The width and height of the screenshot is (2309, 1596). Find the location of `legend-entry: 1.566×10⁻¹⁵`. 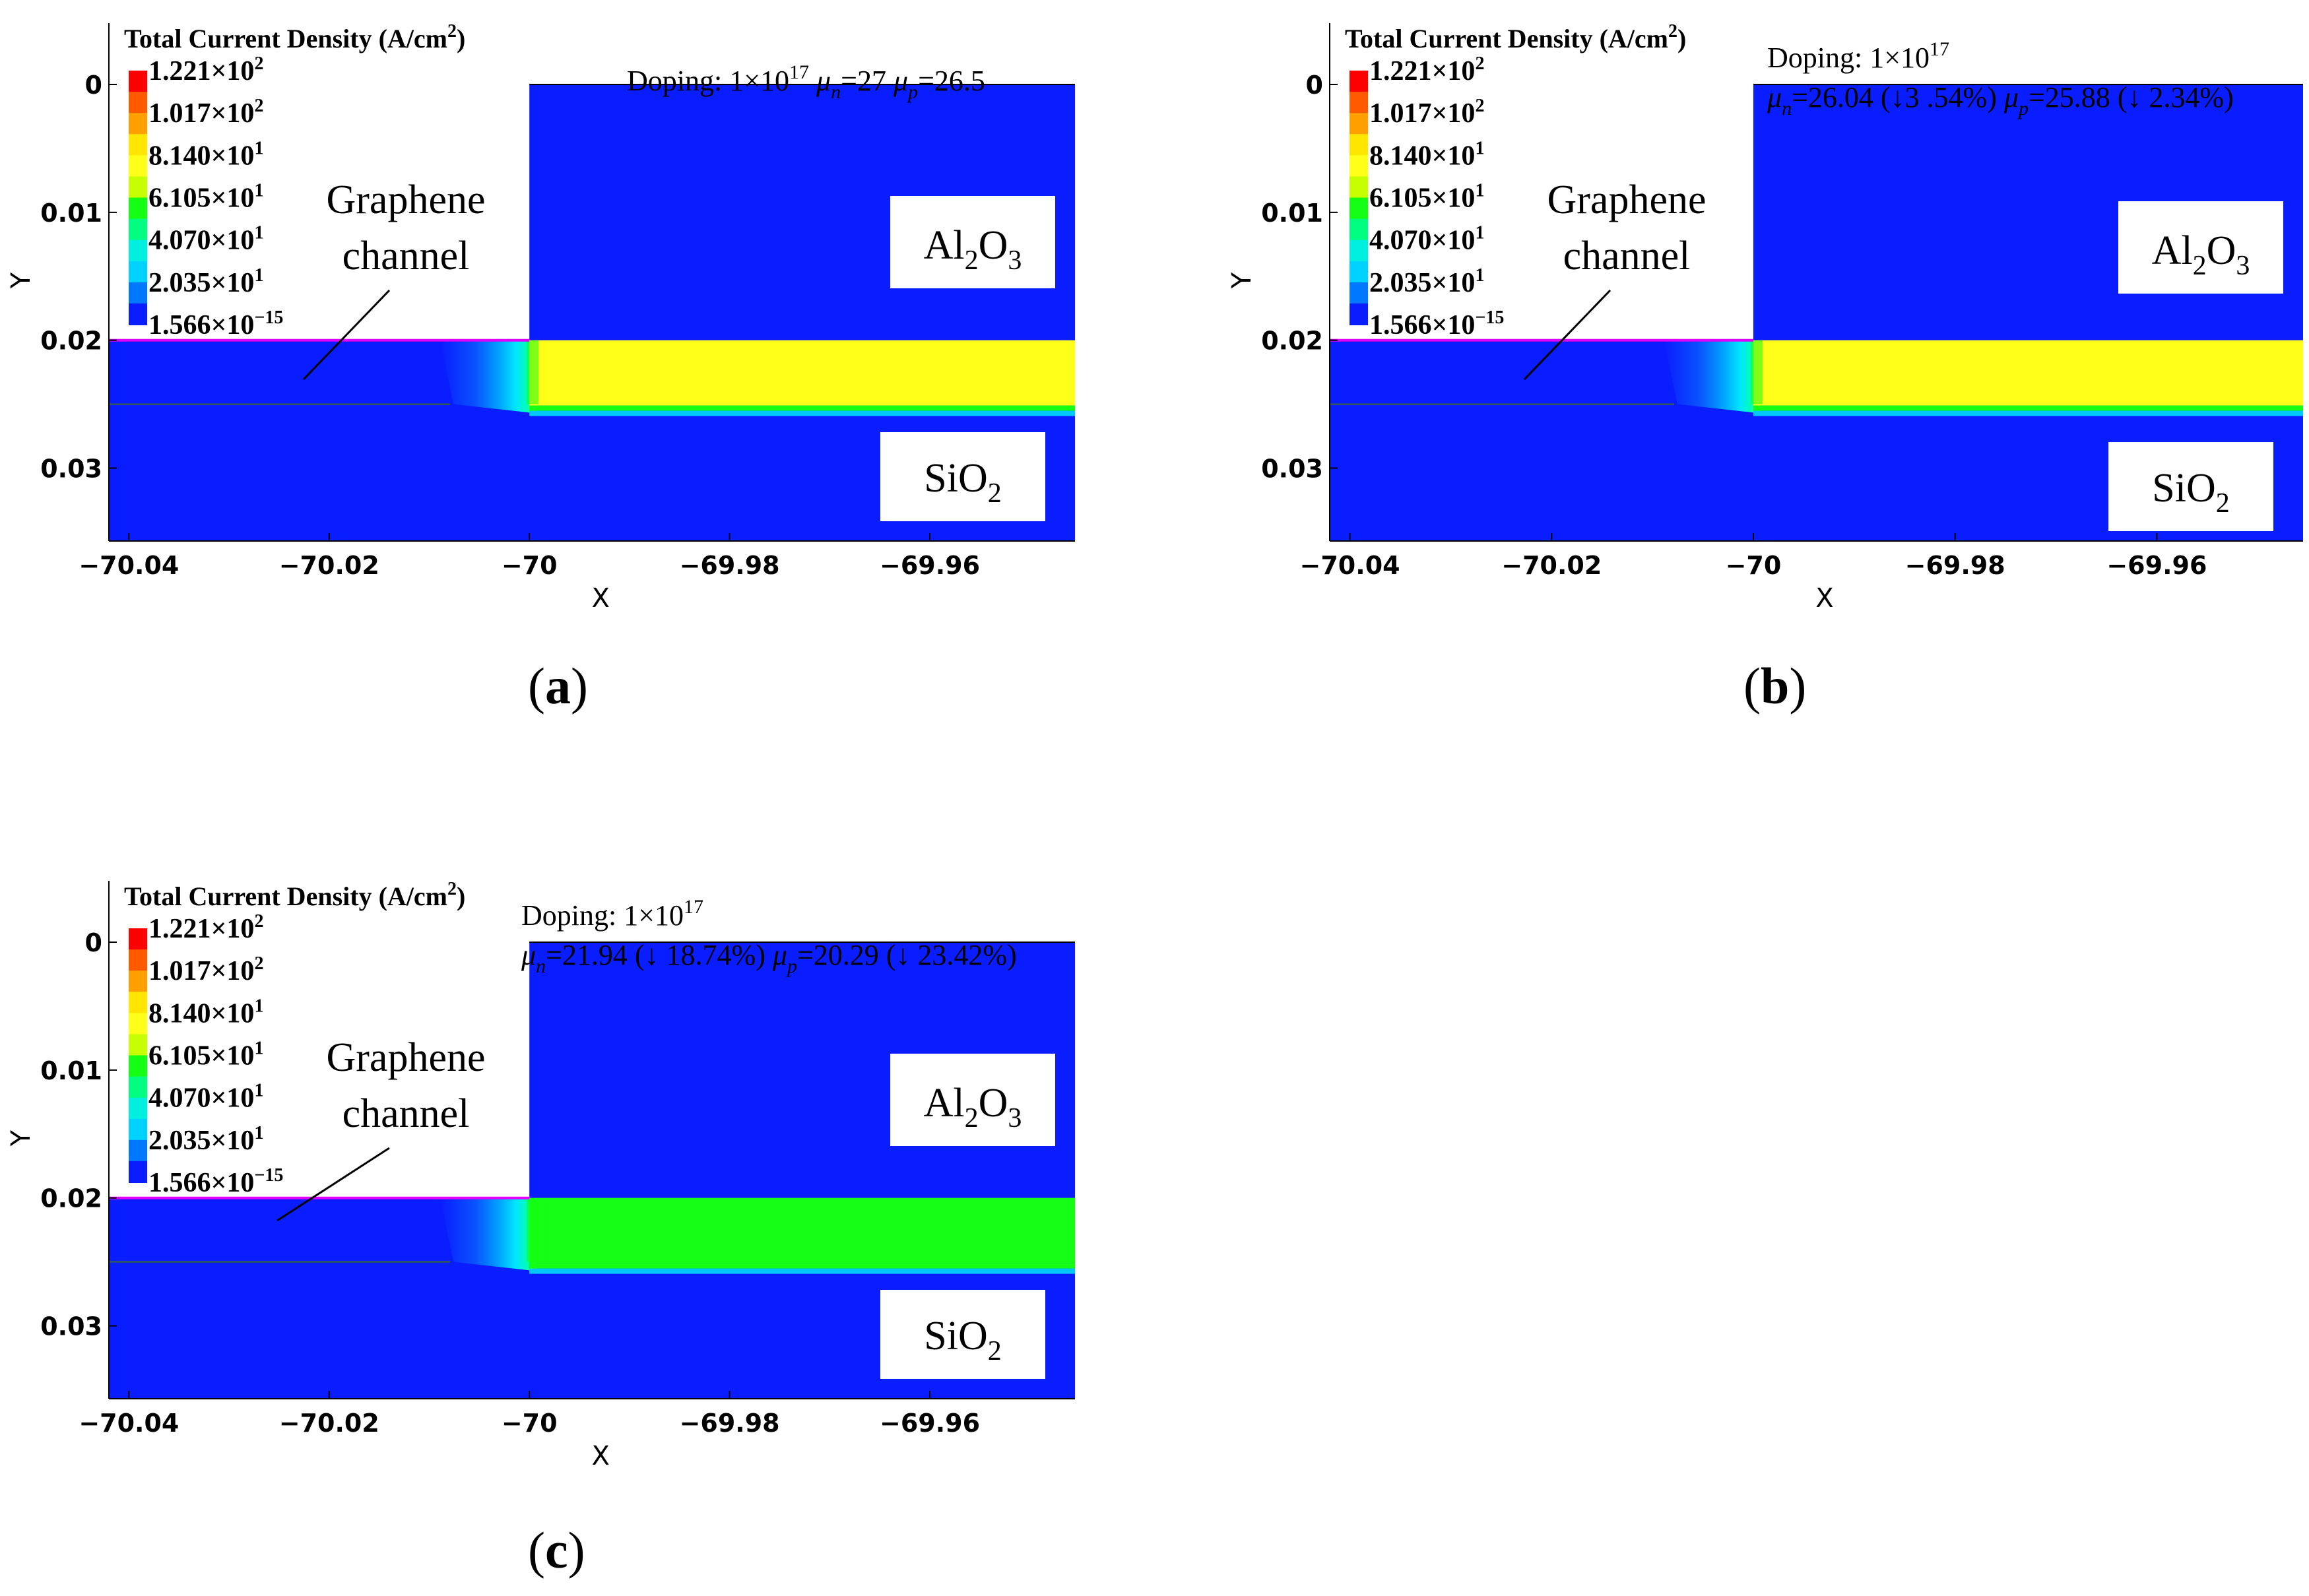

legend-entry: 1.566×10⁻¹⁵ is located at coordinates (1436, 323).